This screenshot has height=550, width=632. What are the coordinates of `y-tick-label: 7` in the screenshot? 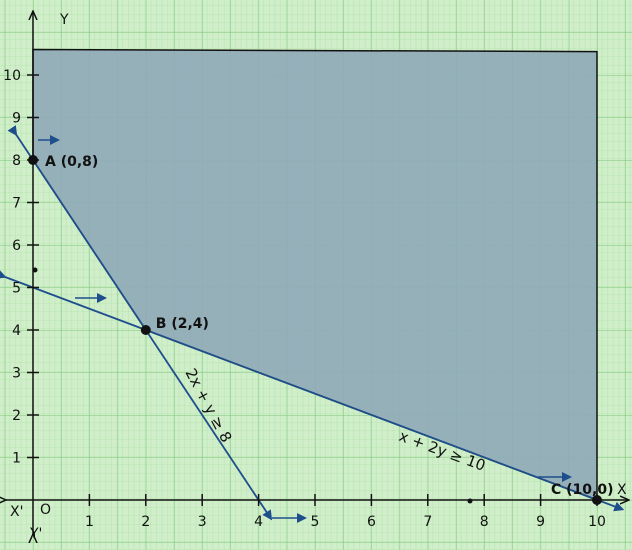 It's located at (16, 204).